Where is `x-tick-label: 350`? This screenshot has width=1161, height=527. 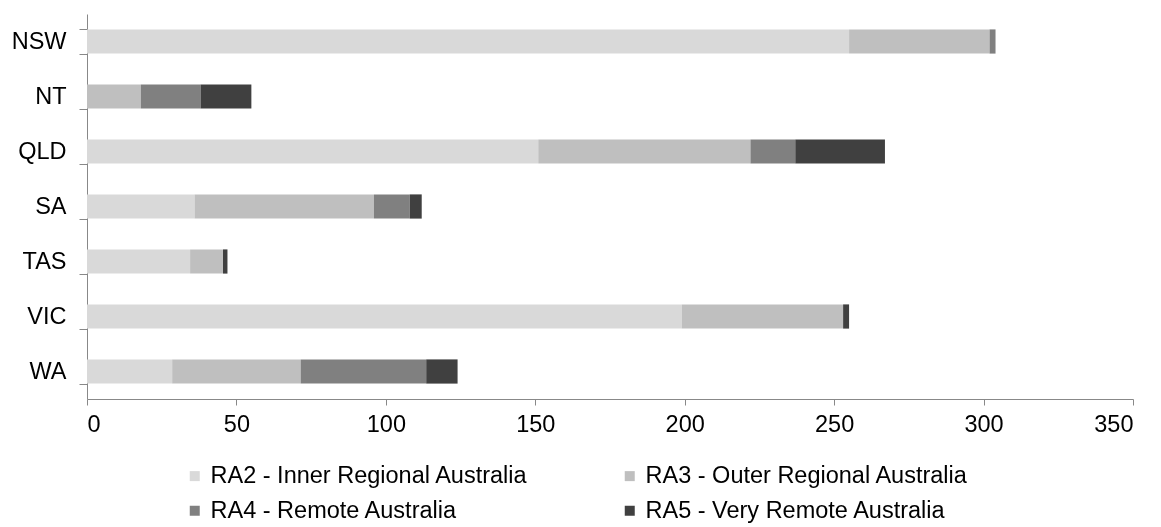
x-tick-label: 350 is located at coordinates (1114, 423).